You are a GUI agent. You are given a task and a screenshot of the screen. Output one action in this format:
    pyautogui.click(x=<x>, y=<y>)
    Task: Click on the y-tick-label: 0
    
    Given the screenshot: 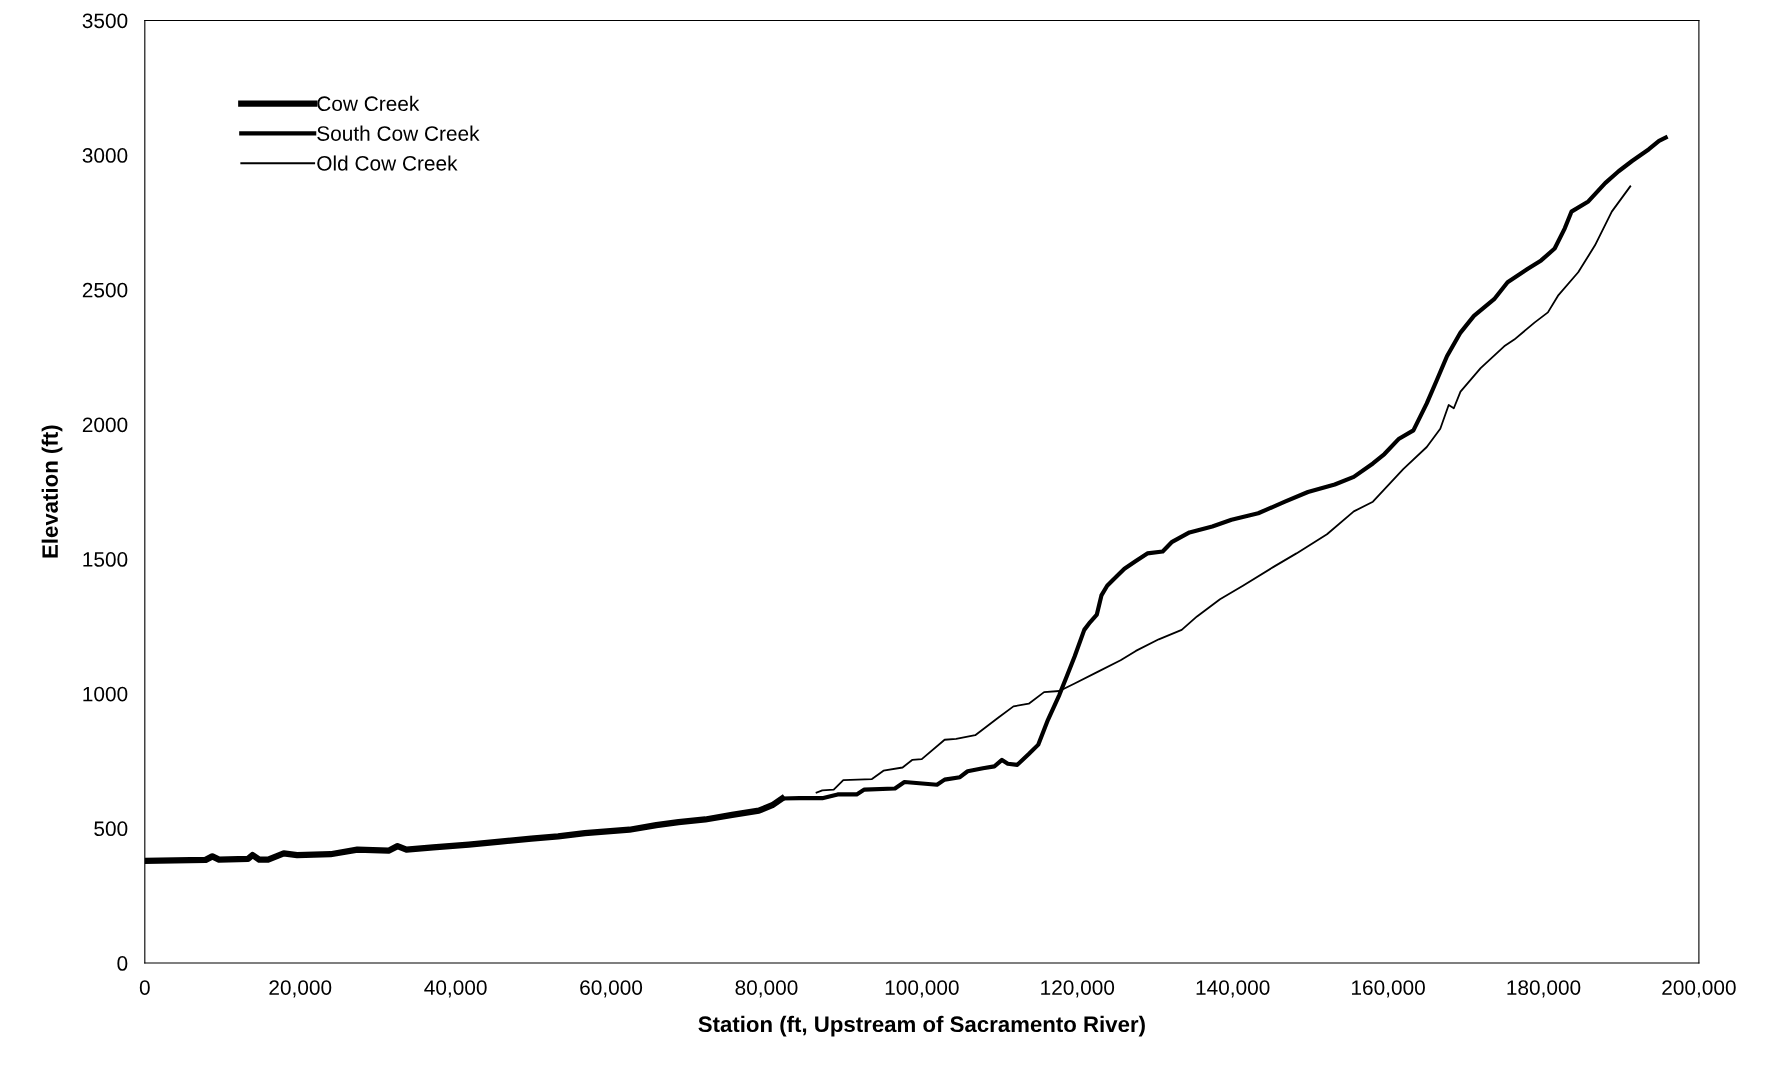 What is the action you would take?
    pyautogui.click(x=122, y=963)
    